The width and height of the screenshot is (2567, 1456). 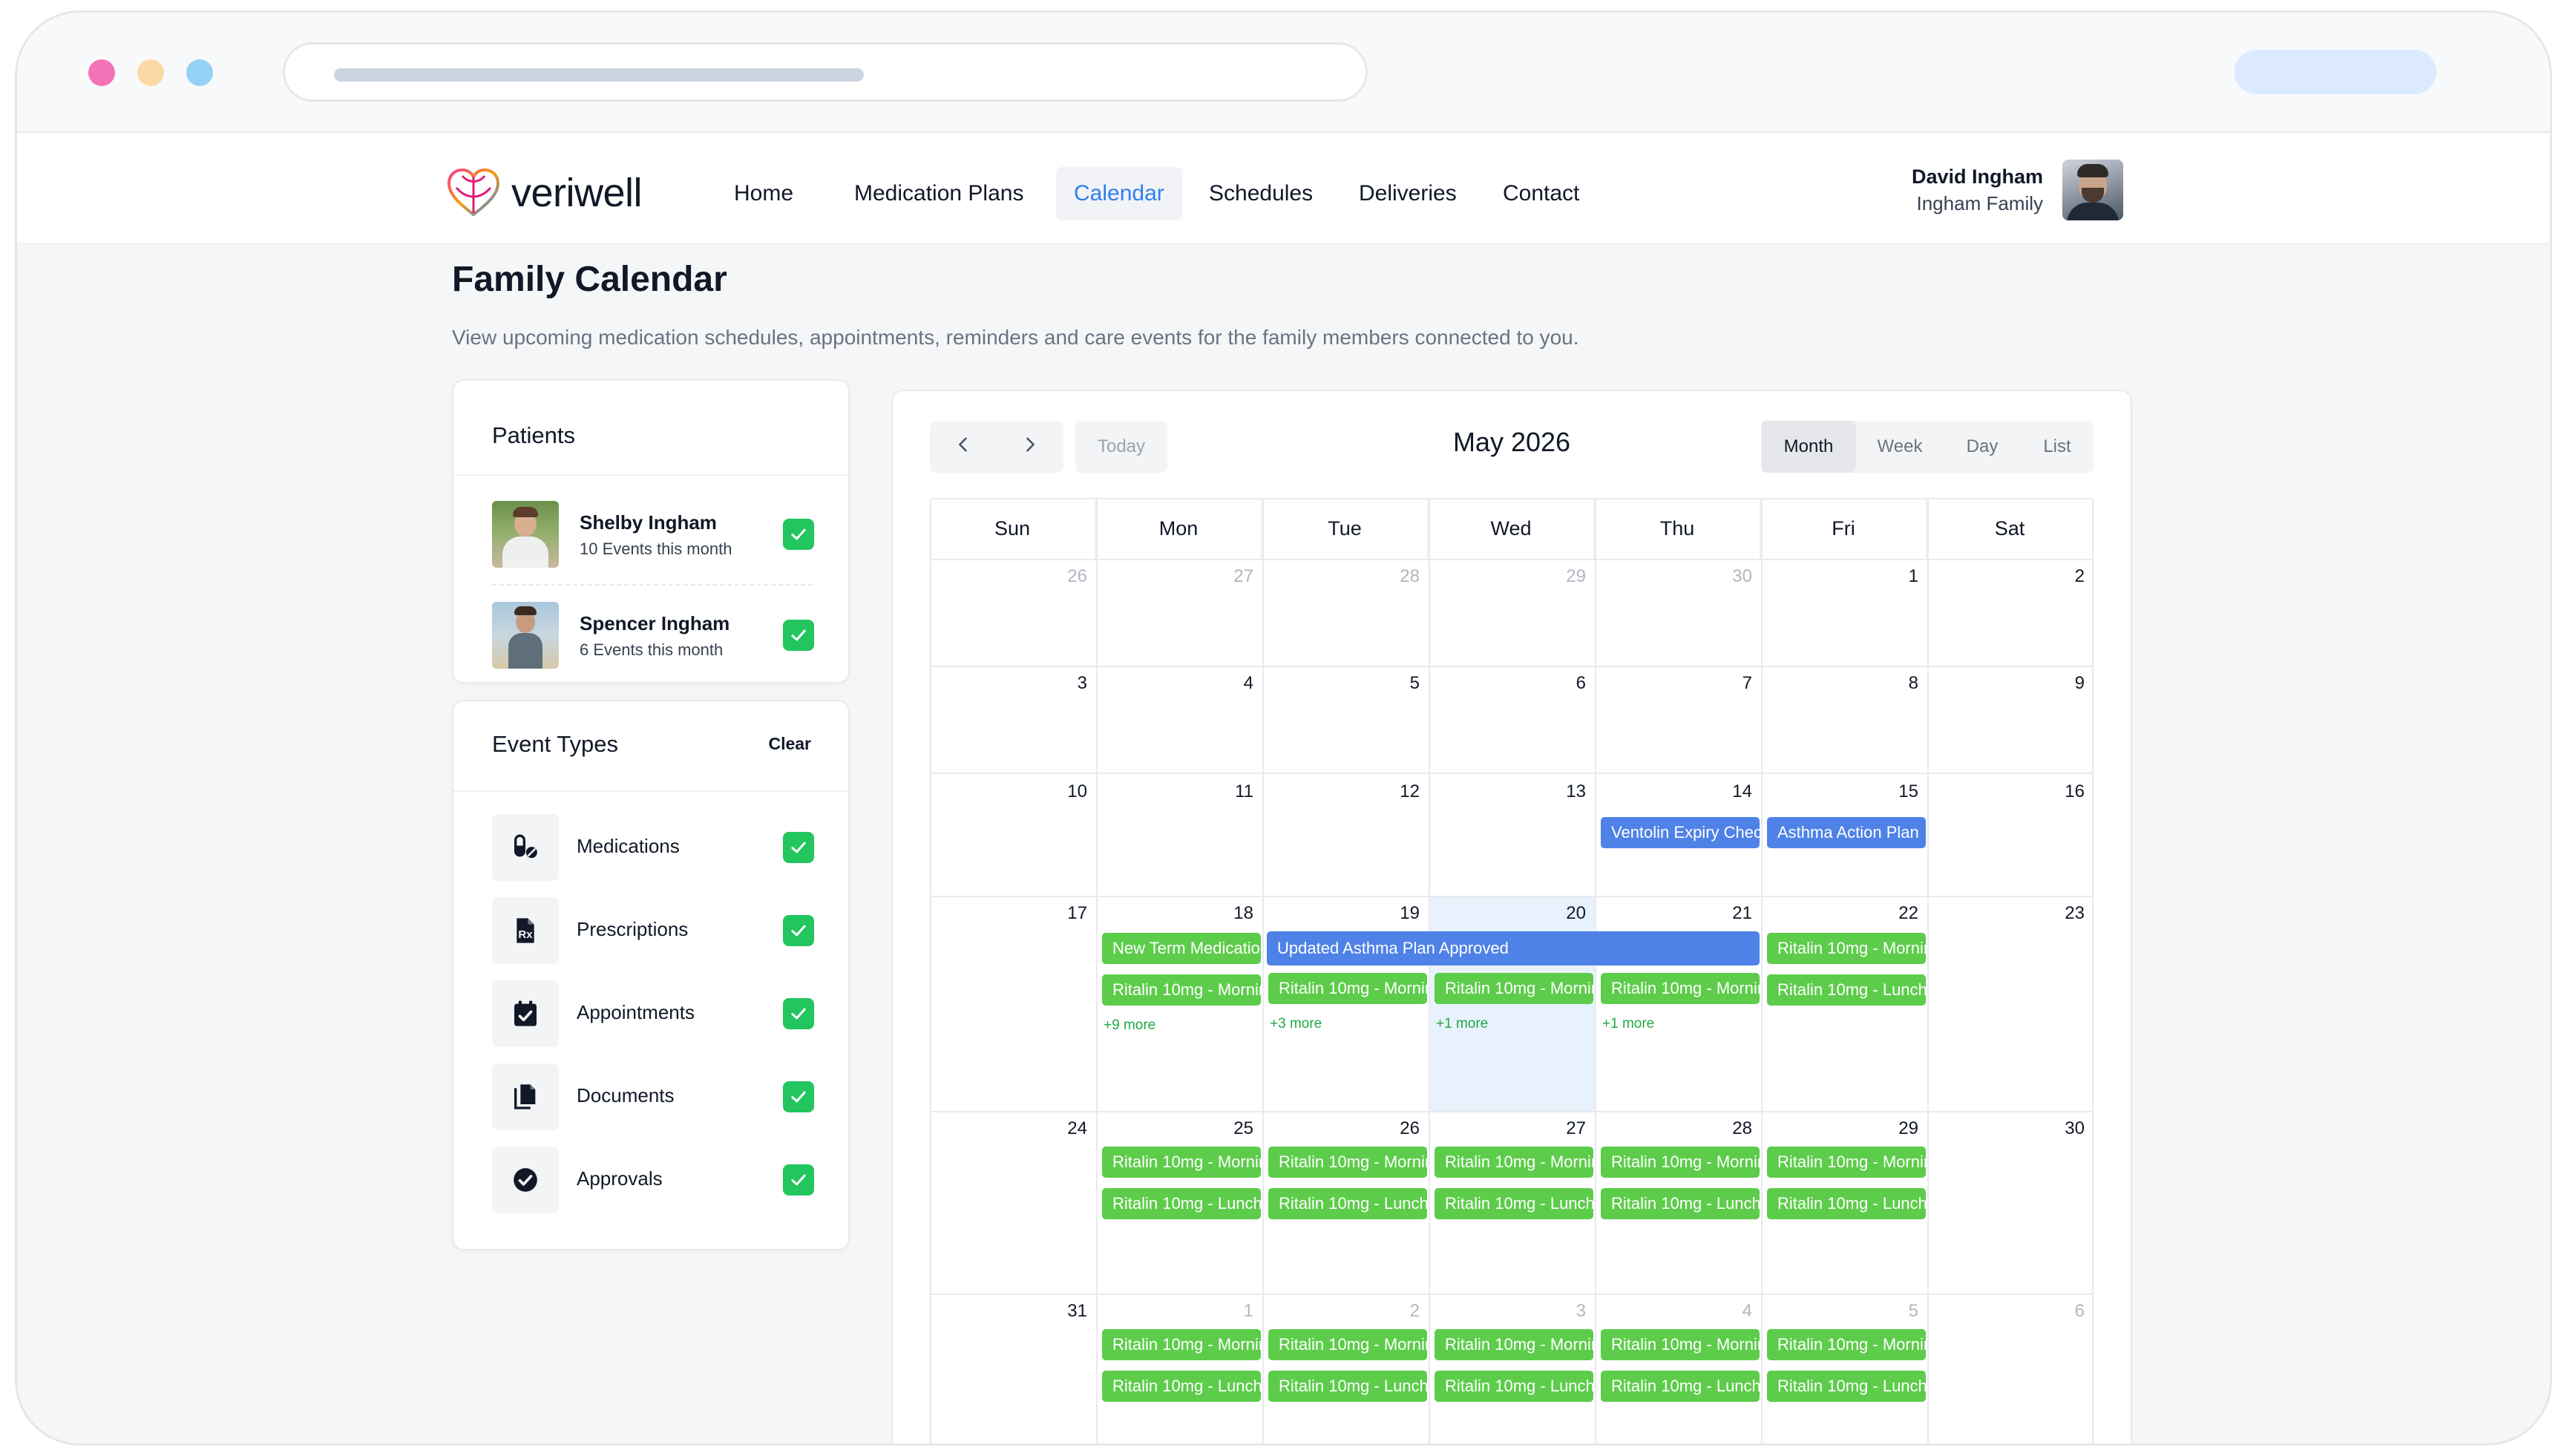 What do you see at coordinates (2057, 446) in the screenshot?
I see `view-list-button: List` at bounding box center [2057, 446].